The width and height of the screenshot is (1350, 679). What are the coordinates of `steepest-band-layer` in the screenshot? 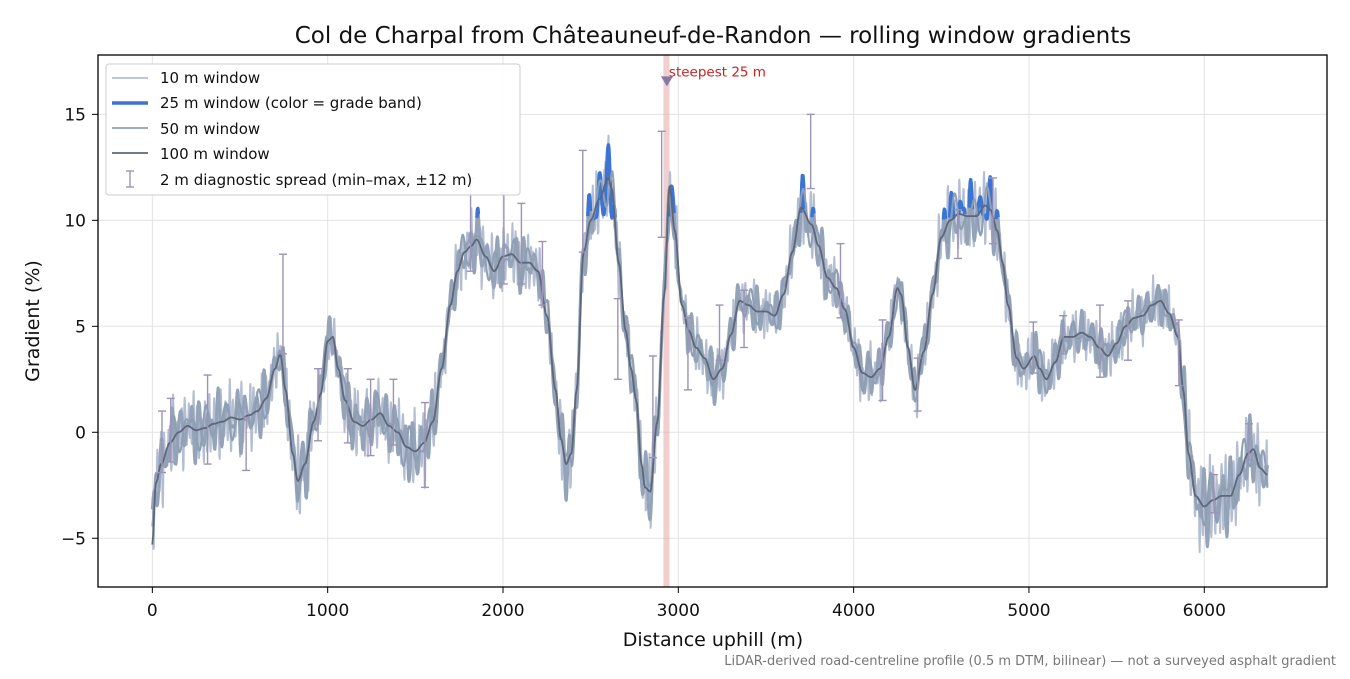 It's located at (666, 321).